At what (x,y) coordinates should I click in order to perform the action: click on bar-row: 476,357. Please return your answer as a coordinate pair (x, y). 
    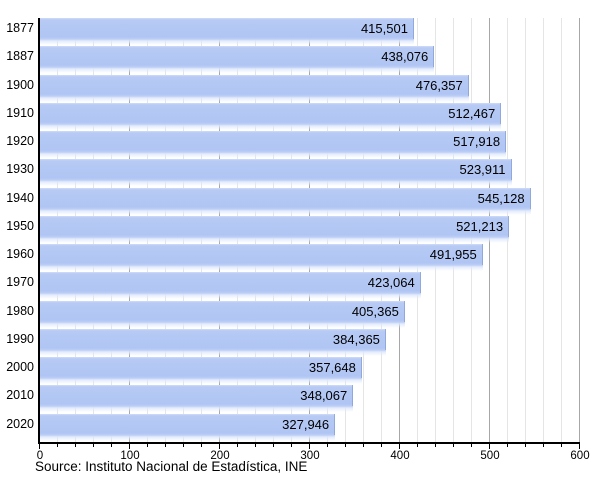
    Looking at the image, I should click on (310, 88).